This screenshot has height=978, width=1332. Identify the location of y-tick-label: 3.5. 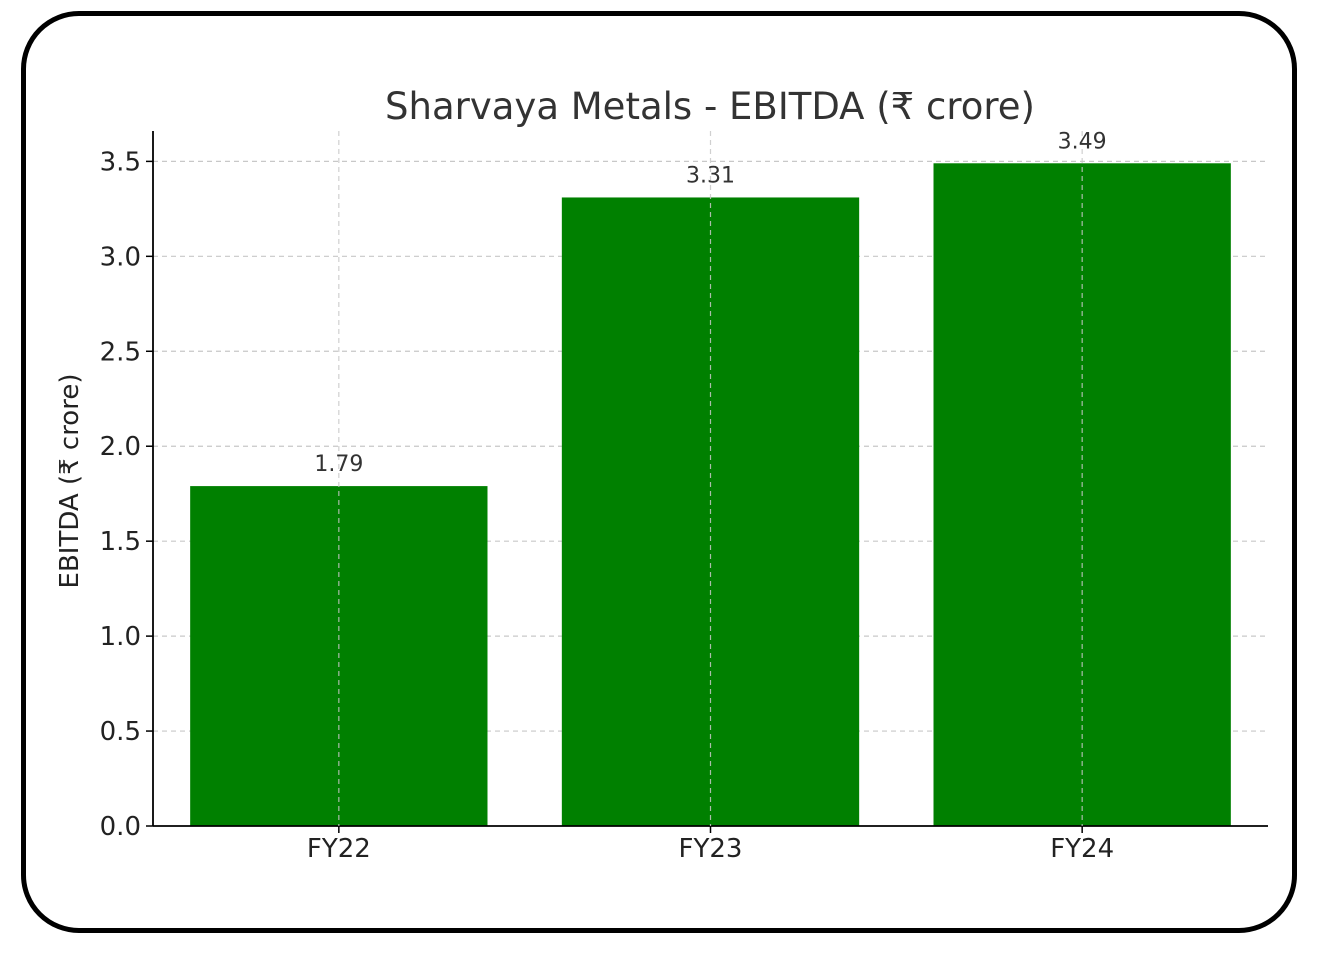
(120, 162).